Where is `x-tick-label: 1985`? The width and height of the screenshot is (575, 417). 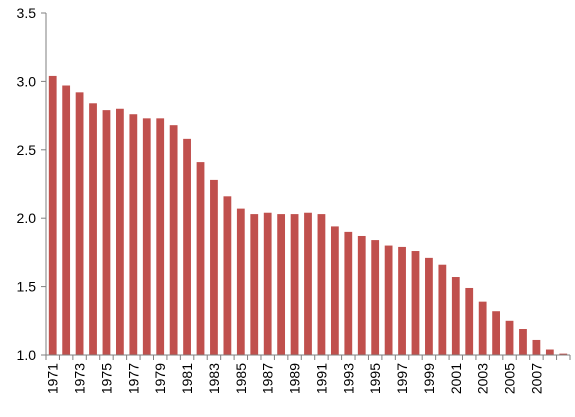 x-tick-label: 1985 is located at coordinates (241, 378).